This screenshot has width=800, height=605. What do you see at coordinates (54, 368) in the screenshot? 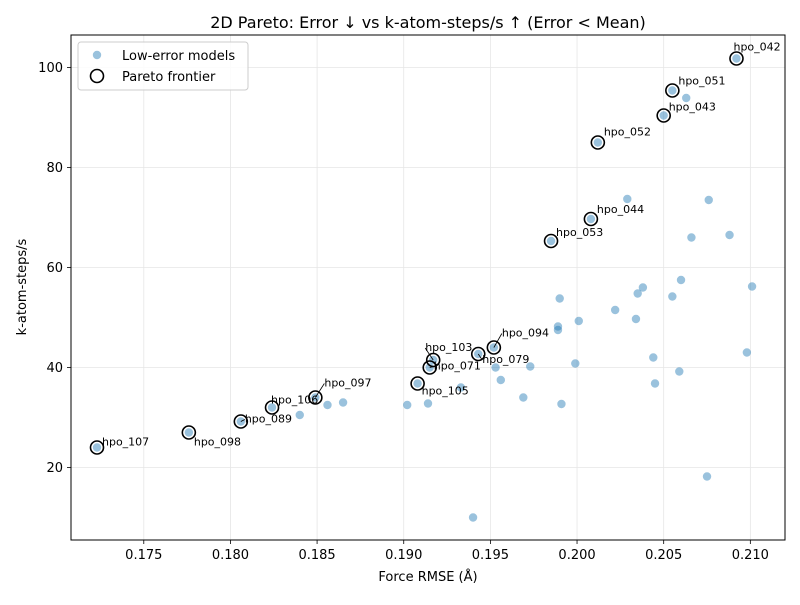
I see `y-tick-label: 40` at bounding box center [54, 368].